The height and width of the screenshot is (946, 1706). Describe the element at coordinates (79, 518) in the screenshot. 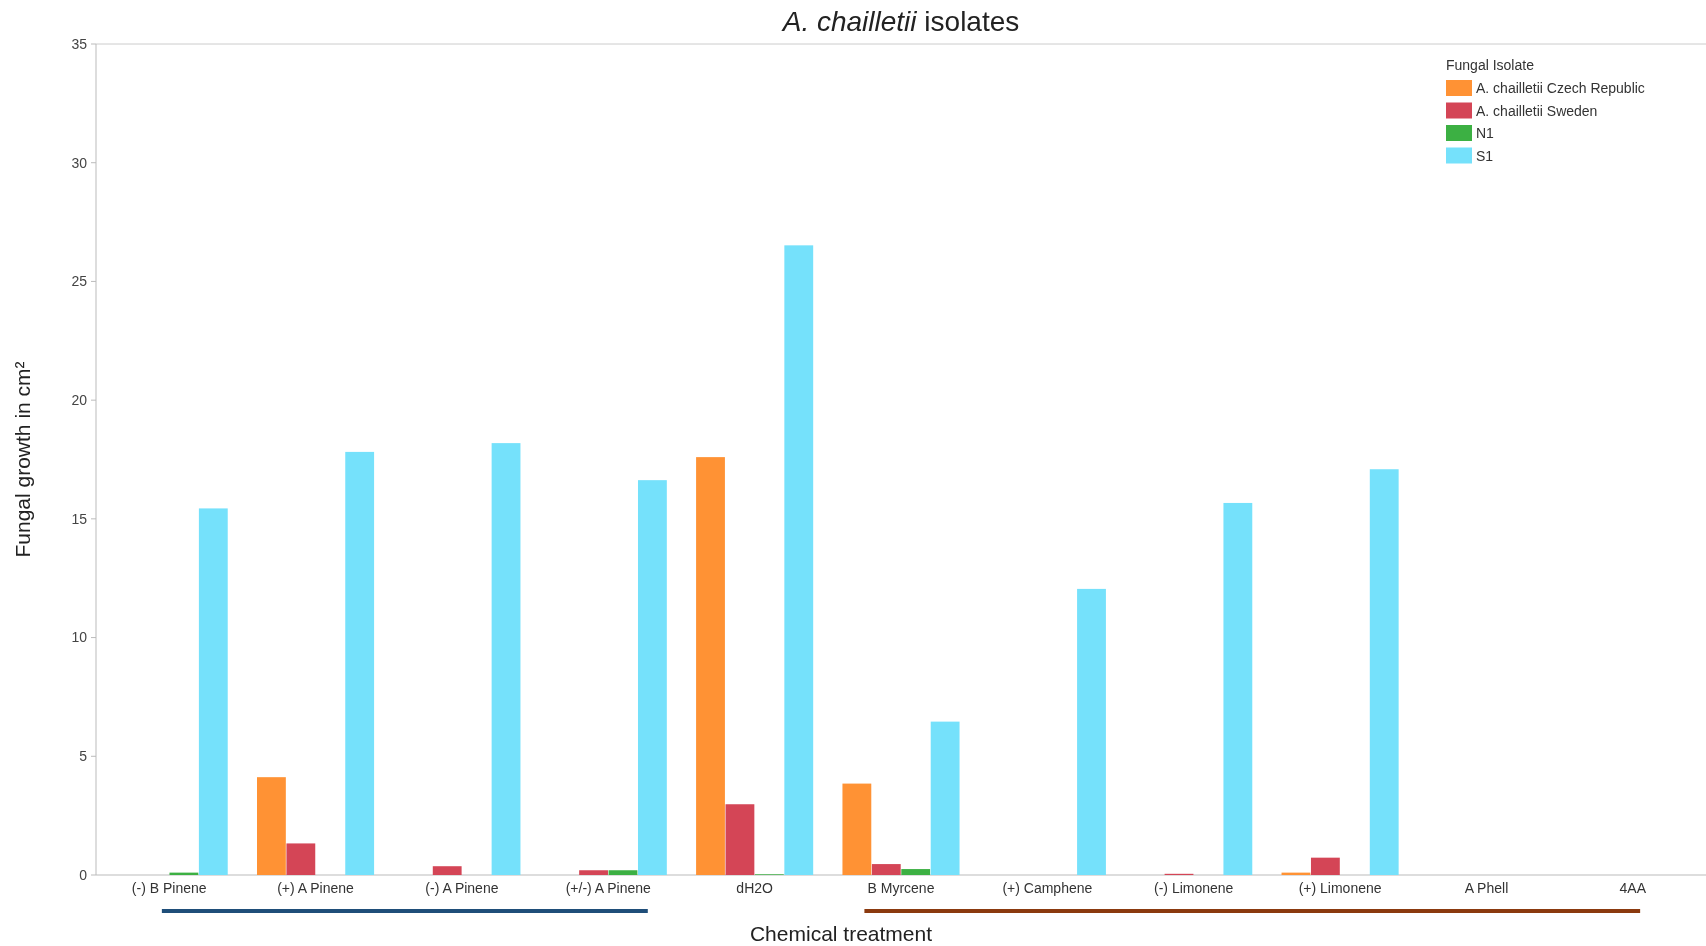

I see `y-tick-label: 15` at that location.